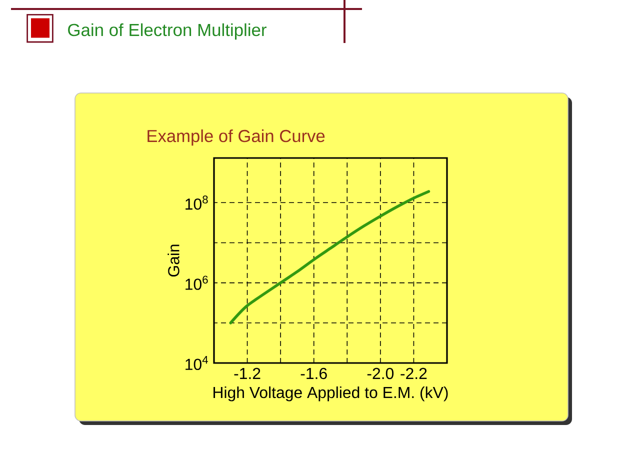  I want to click on x-tick-label: -1.6, so click(313, 374).